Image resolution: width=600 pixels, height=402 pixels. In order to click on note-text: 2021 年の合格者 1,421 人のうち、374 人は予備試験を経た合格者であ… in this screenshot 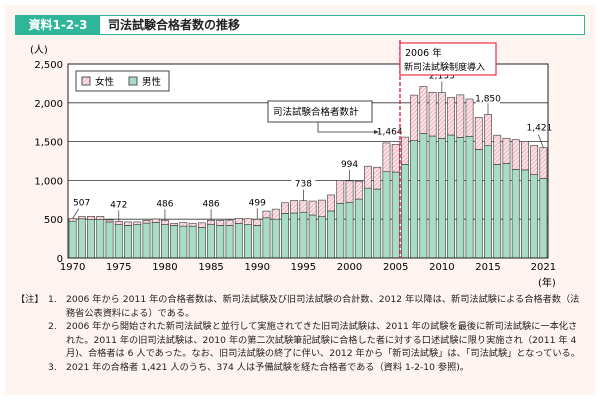, I will do `click(268, 367)`.